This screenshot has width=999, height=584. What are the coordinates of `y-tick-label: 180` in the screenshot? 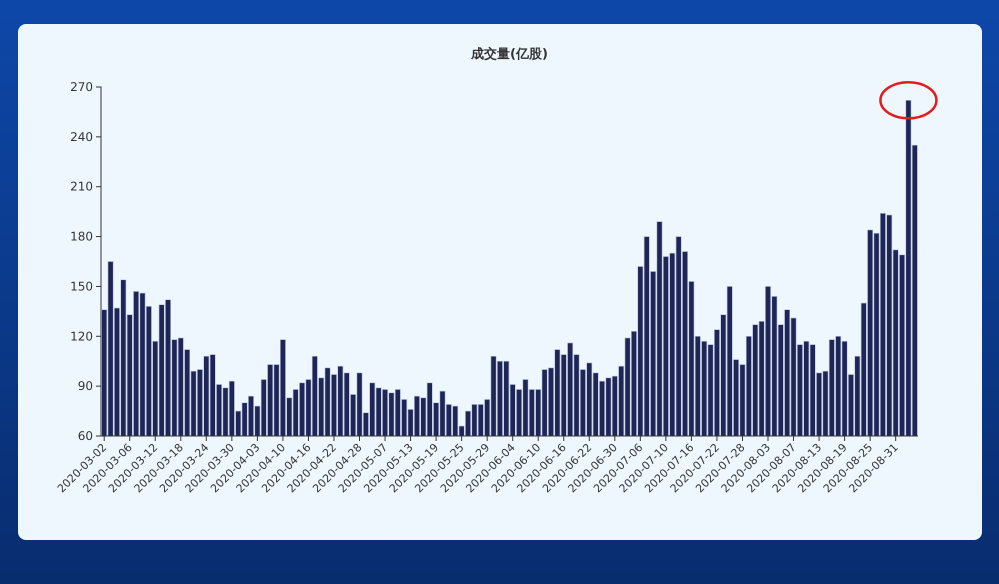 It's located at (81, 237).